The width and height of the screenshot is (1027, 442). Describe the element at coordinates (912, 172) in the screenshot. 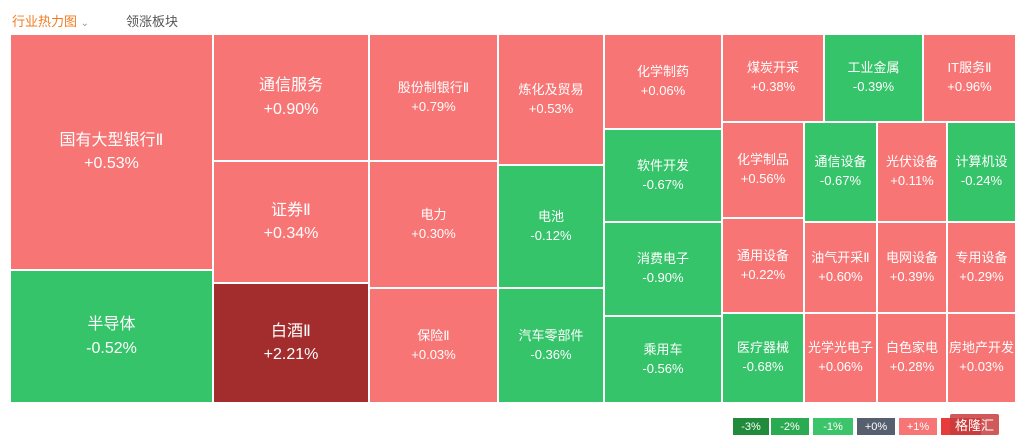

I see `tile: 光伏设备 +0.11%` at that location.